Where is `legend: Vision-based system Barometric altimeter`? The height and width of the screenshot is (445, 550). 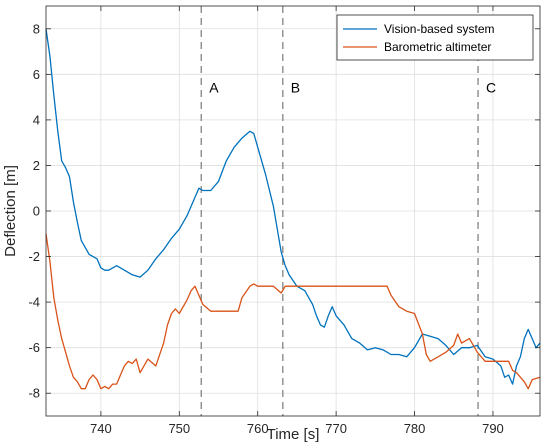
legend: Vision-based system Barometric altimeter is located at coordinates (435, 37).